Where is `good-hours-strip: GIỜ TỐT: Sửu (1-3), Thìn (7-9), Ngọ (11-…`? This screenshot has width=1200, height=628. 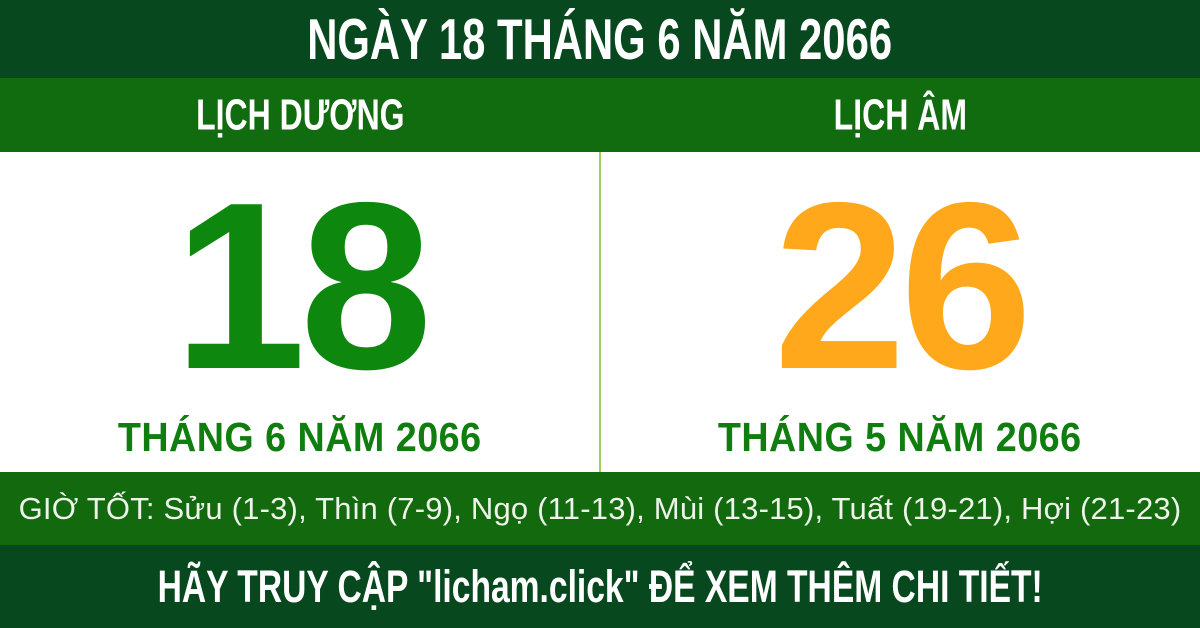 good-hours-strip: GIỜ TỐT: Sửu (1-3), Thìn (7-9), Ngọ (11-… is located at coordinates (600, 508).